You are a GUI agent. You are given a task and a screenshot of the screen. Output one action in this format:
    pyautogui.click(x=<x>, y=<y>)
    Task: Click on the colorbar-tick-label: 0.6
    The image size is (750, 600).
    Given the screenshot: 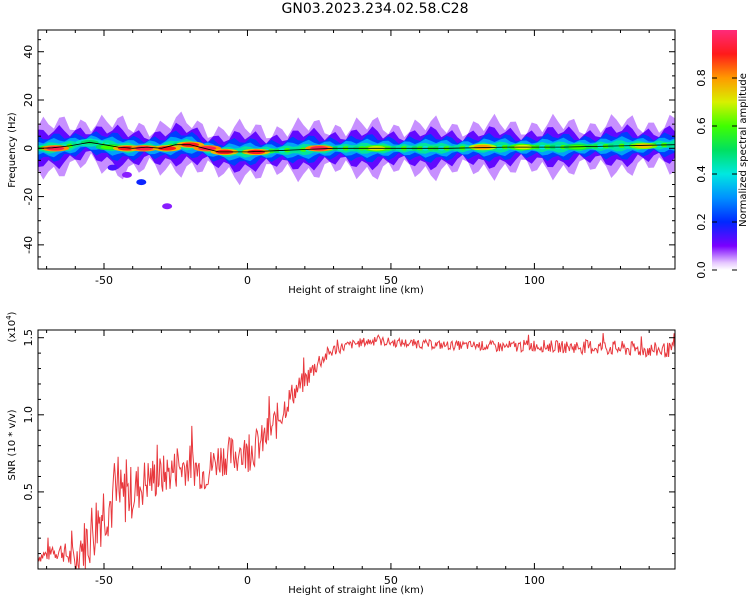 What is the action you would take?
    pyautogui.click(x=701, y=126)
    